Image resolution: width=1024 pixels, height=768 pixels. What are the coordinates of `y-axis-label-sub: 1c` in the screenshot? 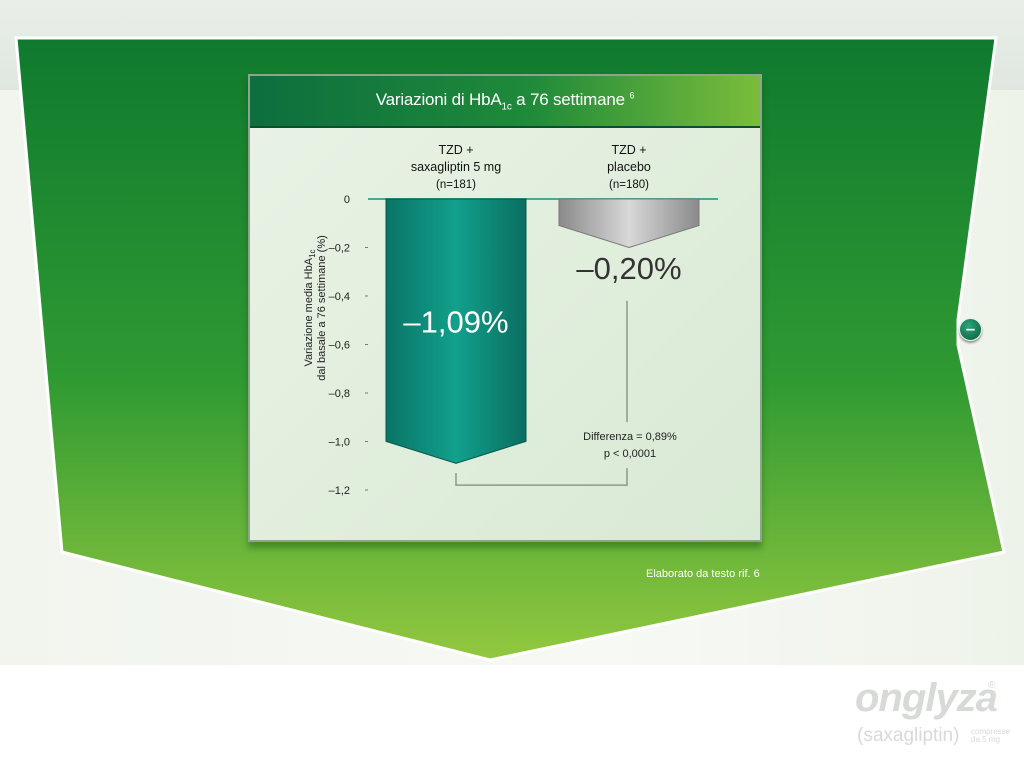 It's located at (312, 253).